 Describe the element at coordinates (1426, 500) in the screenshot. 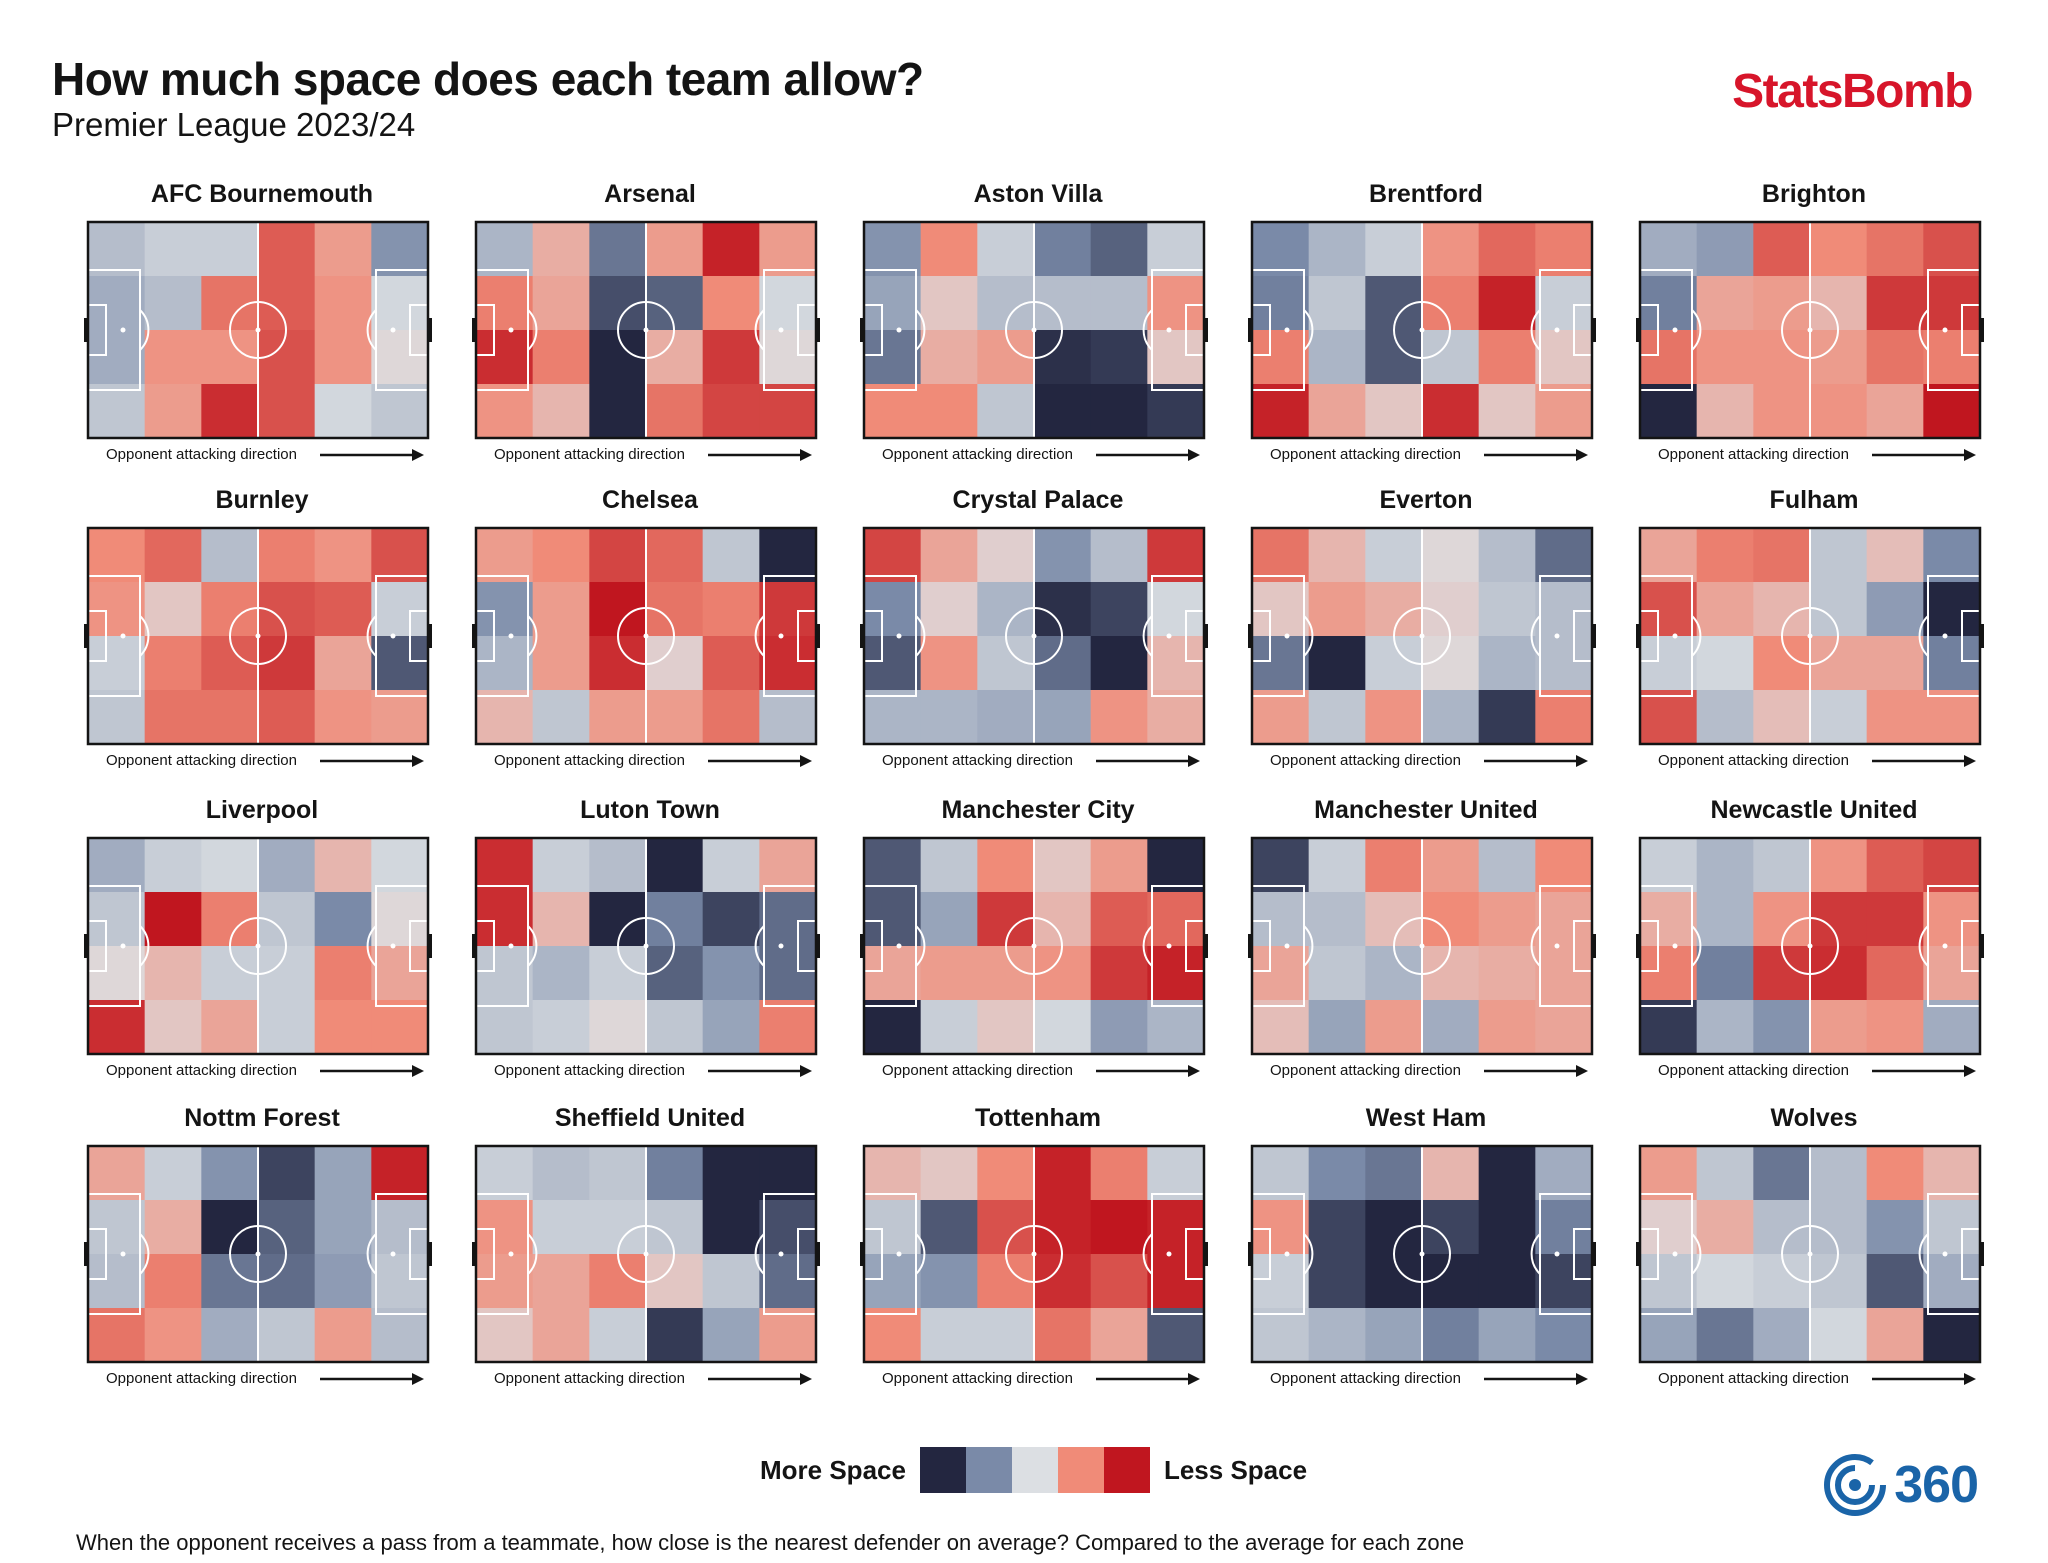

I see `team-name: Everton` at that location.